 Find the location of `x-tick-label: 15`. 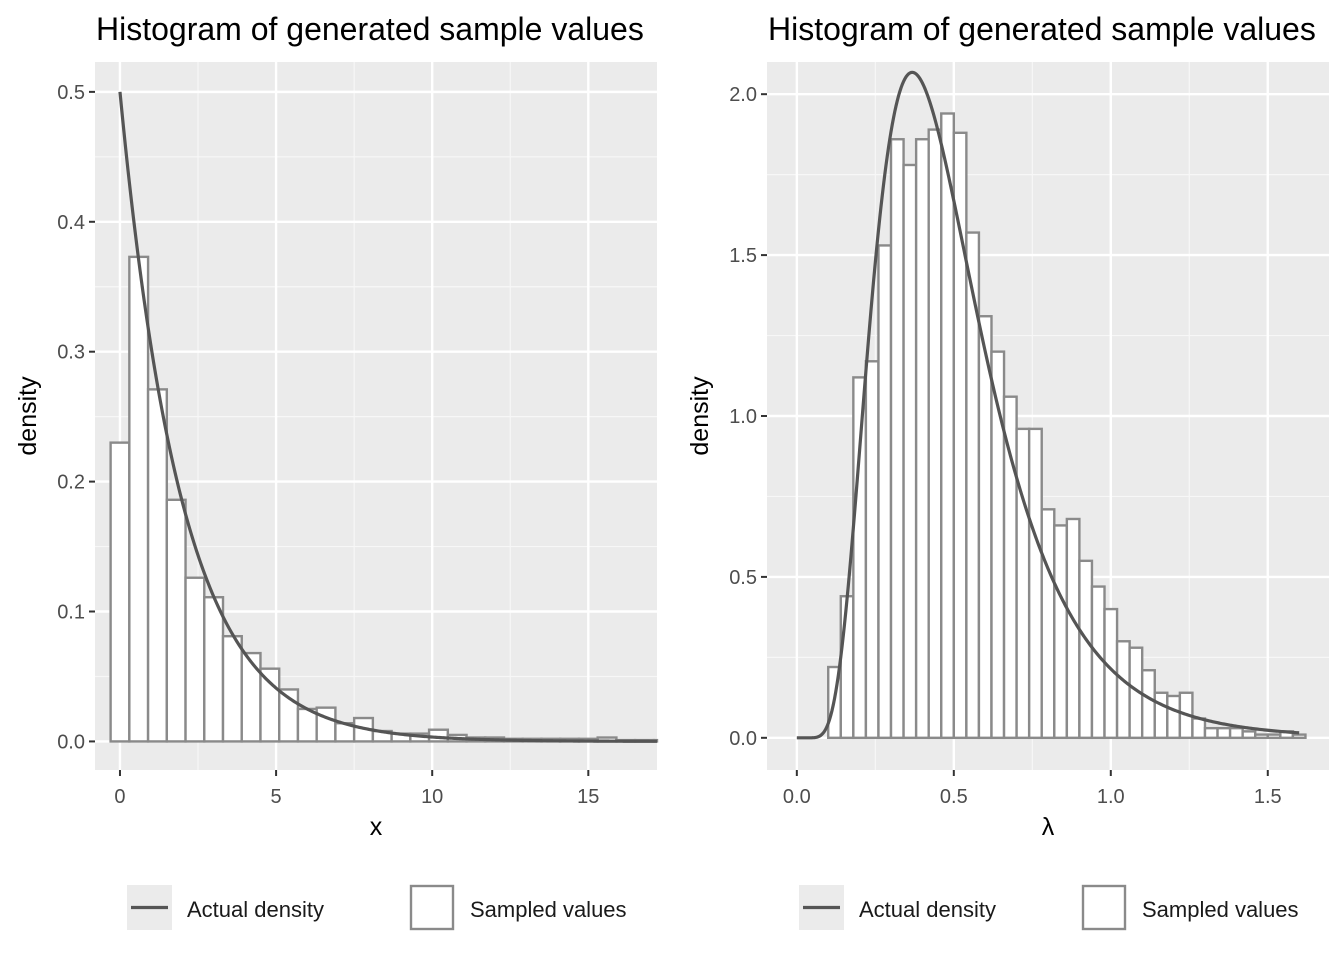

x-tick-label: 15 is located at coordinates (588, 797).